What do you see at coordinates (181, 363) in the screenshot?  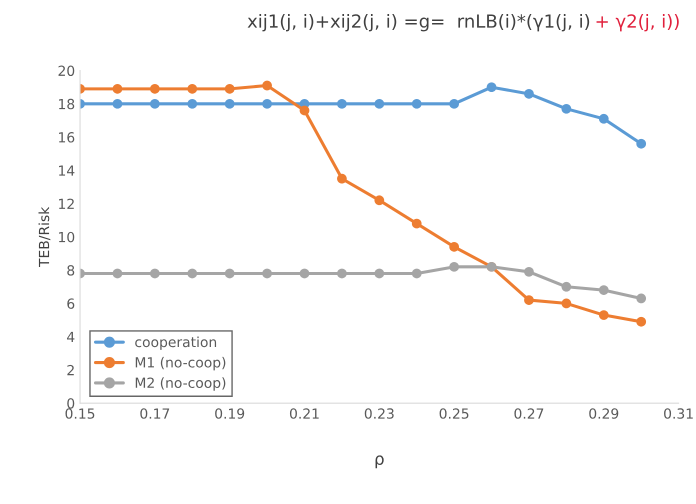 I see `legend-label: M1 (no-coop)` at bounding box center [181, 363].